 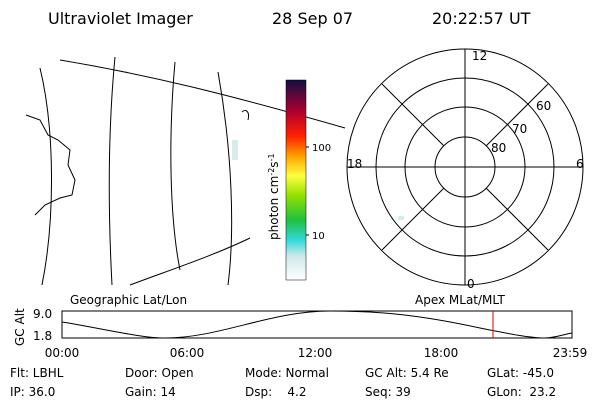 What do you see at coordinates (271, 157) in the screenshot?
I see `unit-part: -1` at bounding box center [271, 157].